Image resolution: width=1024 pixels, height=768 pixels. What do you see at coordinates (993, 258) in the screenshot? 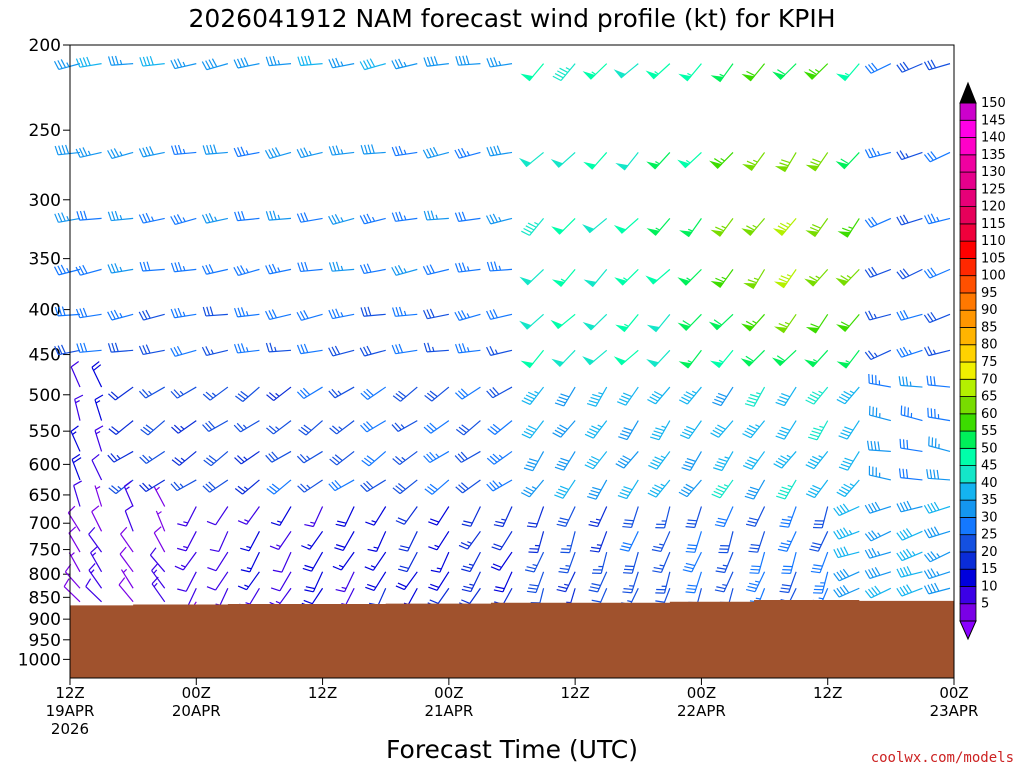
I see `colorbar-label: 105` at bounding box center [993, 258].